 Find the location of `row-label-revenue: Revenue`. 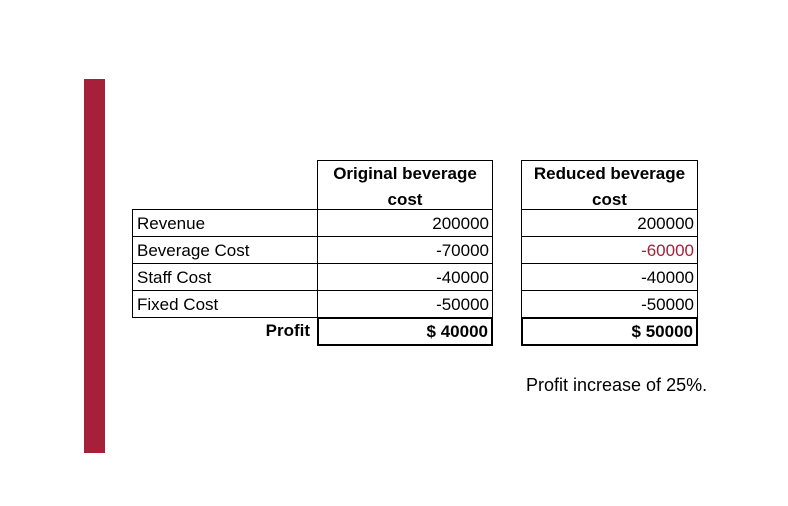

row-label-revenue: Revenue is located at coordinates (225, 223).